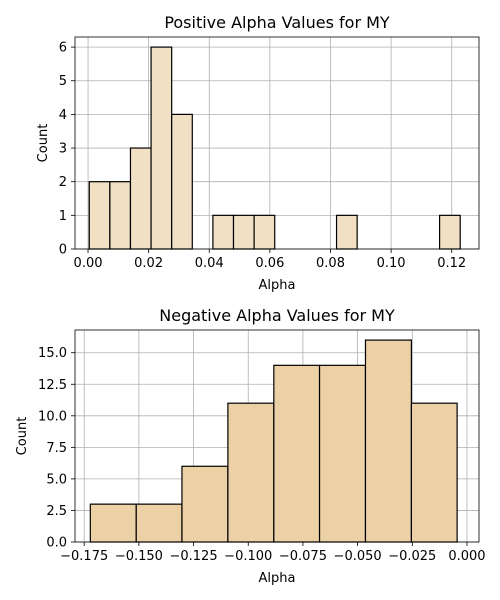  Describe the element at coordinates (52, 416) in the screenshot. I see `y-tick-label: 10.0` at that location.